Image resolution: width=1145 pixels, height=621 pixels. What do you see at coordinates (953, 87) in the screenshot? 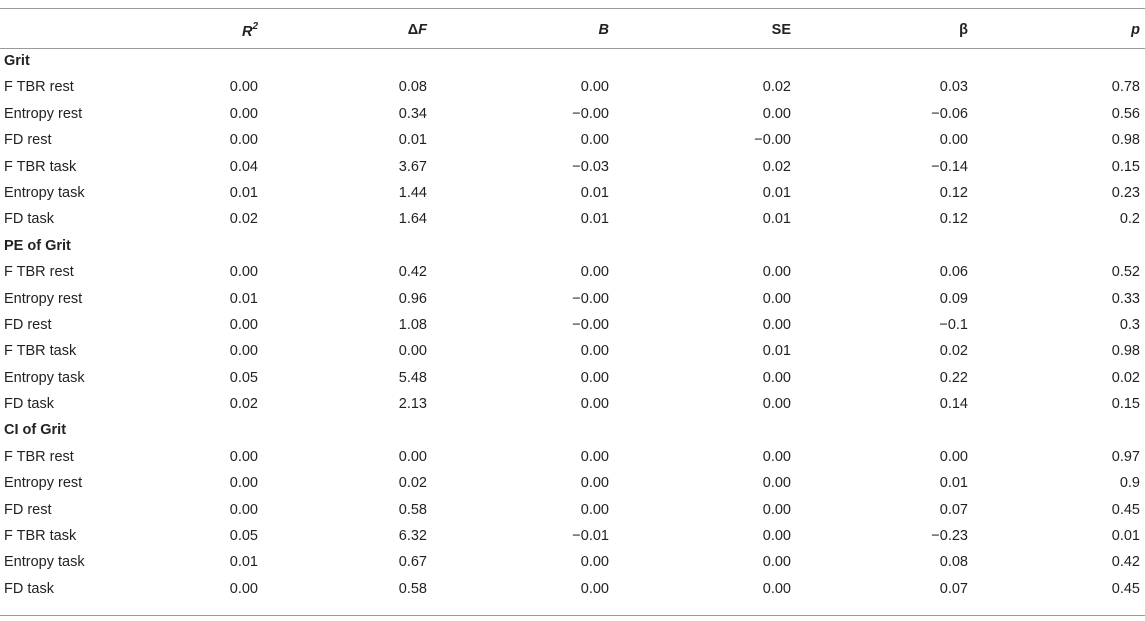
I see `cell-beta: 0.03` at bounding box center [953, 87].